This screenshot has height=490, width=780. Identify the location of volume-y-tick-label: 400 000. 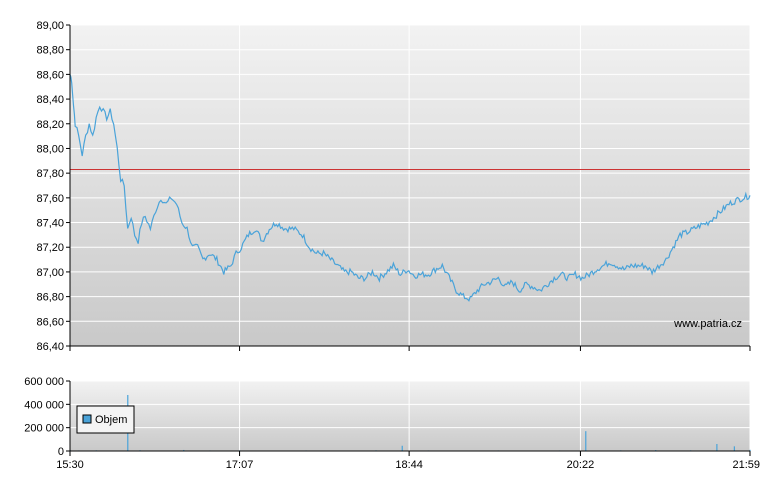
(44, 405).